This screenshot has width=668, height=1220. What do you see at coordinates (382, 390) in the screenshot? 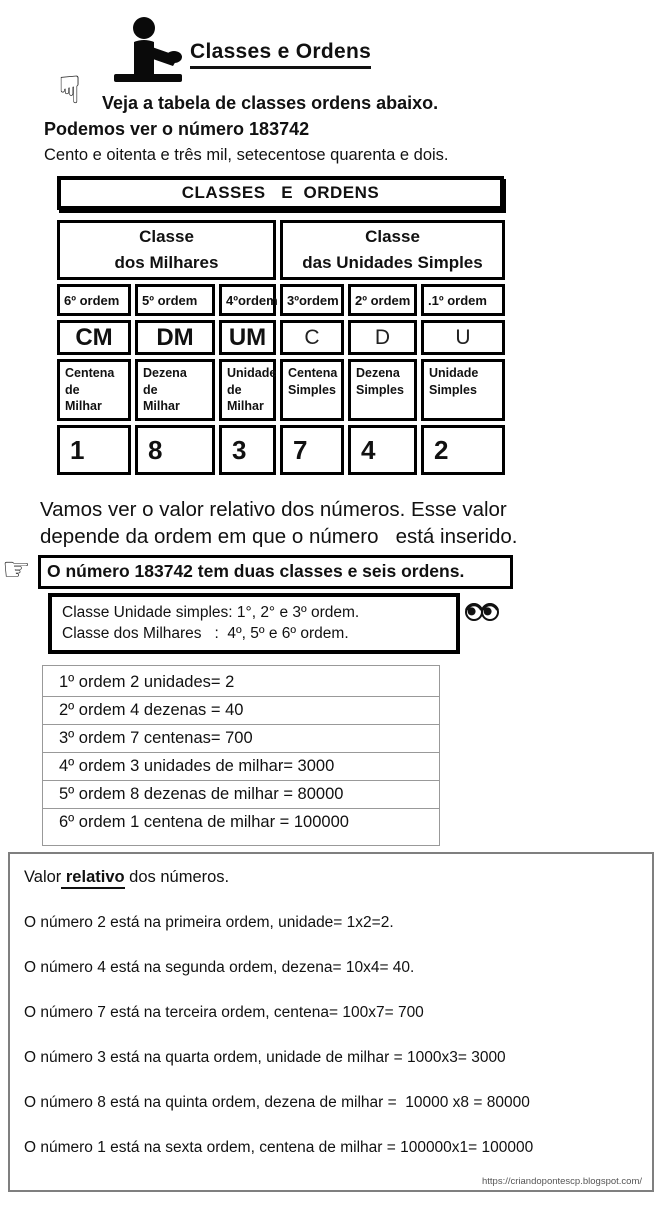
I see `name-cell-dezena-simples: Dezena Simples` at bounding box center [382, 390].